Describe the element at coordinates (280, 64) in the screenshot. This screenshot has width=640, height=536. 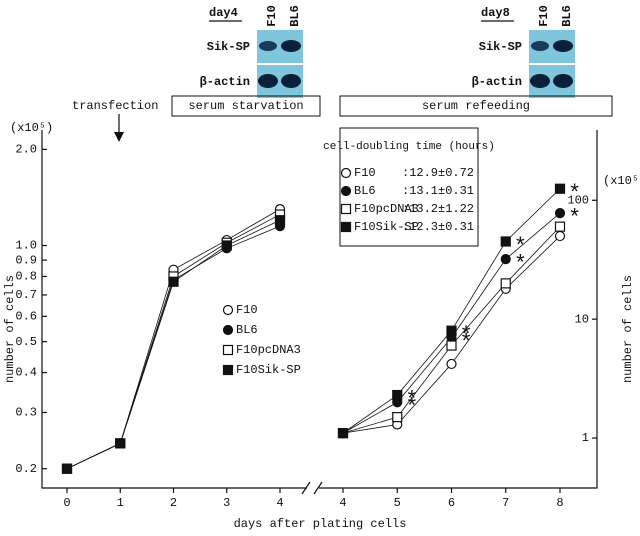
I see `blot-day4` at that location.